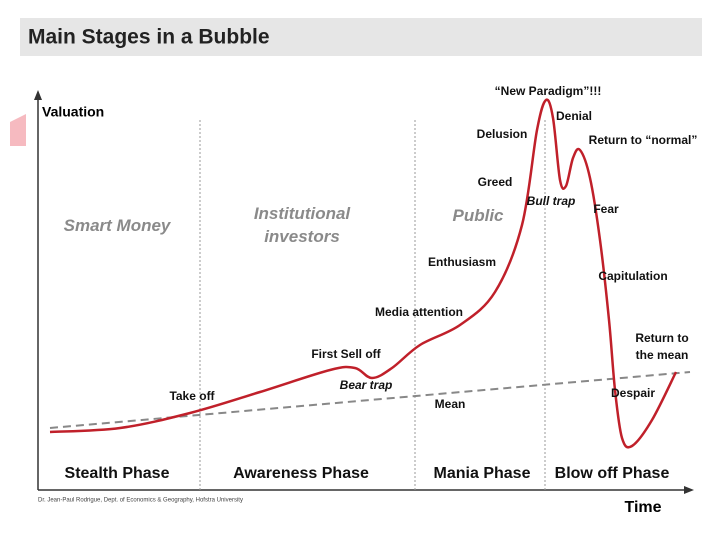 The image size is (720, 540). What do you see at coordinates (38, 95) in the screenshot?
I see `y-arrow` at bounding box center [38, 95].